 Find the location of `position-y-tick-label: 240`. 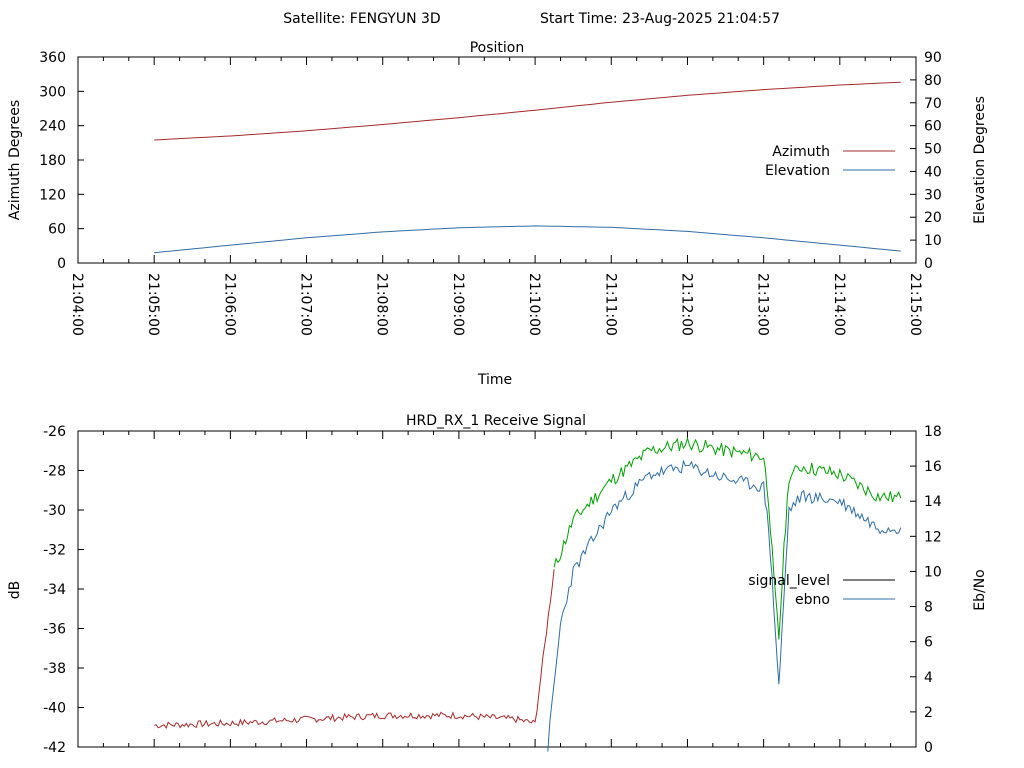

position-y-tick-label: 240 is located at coordinates (52, 127).